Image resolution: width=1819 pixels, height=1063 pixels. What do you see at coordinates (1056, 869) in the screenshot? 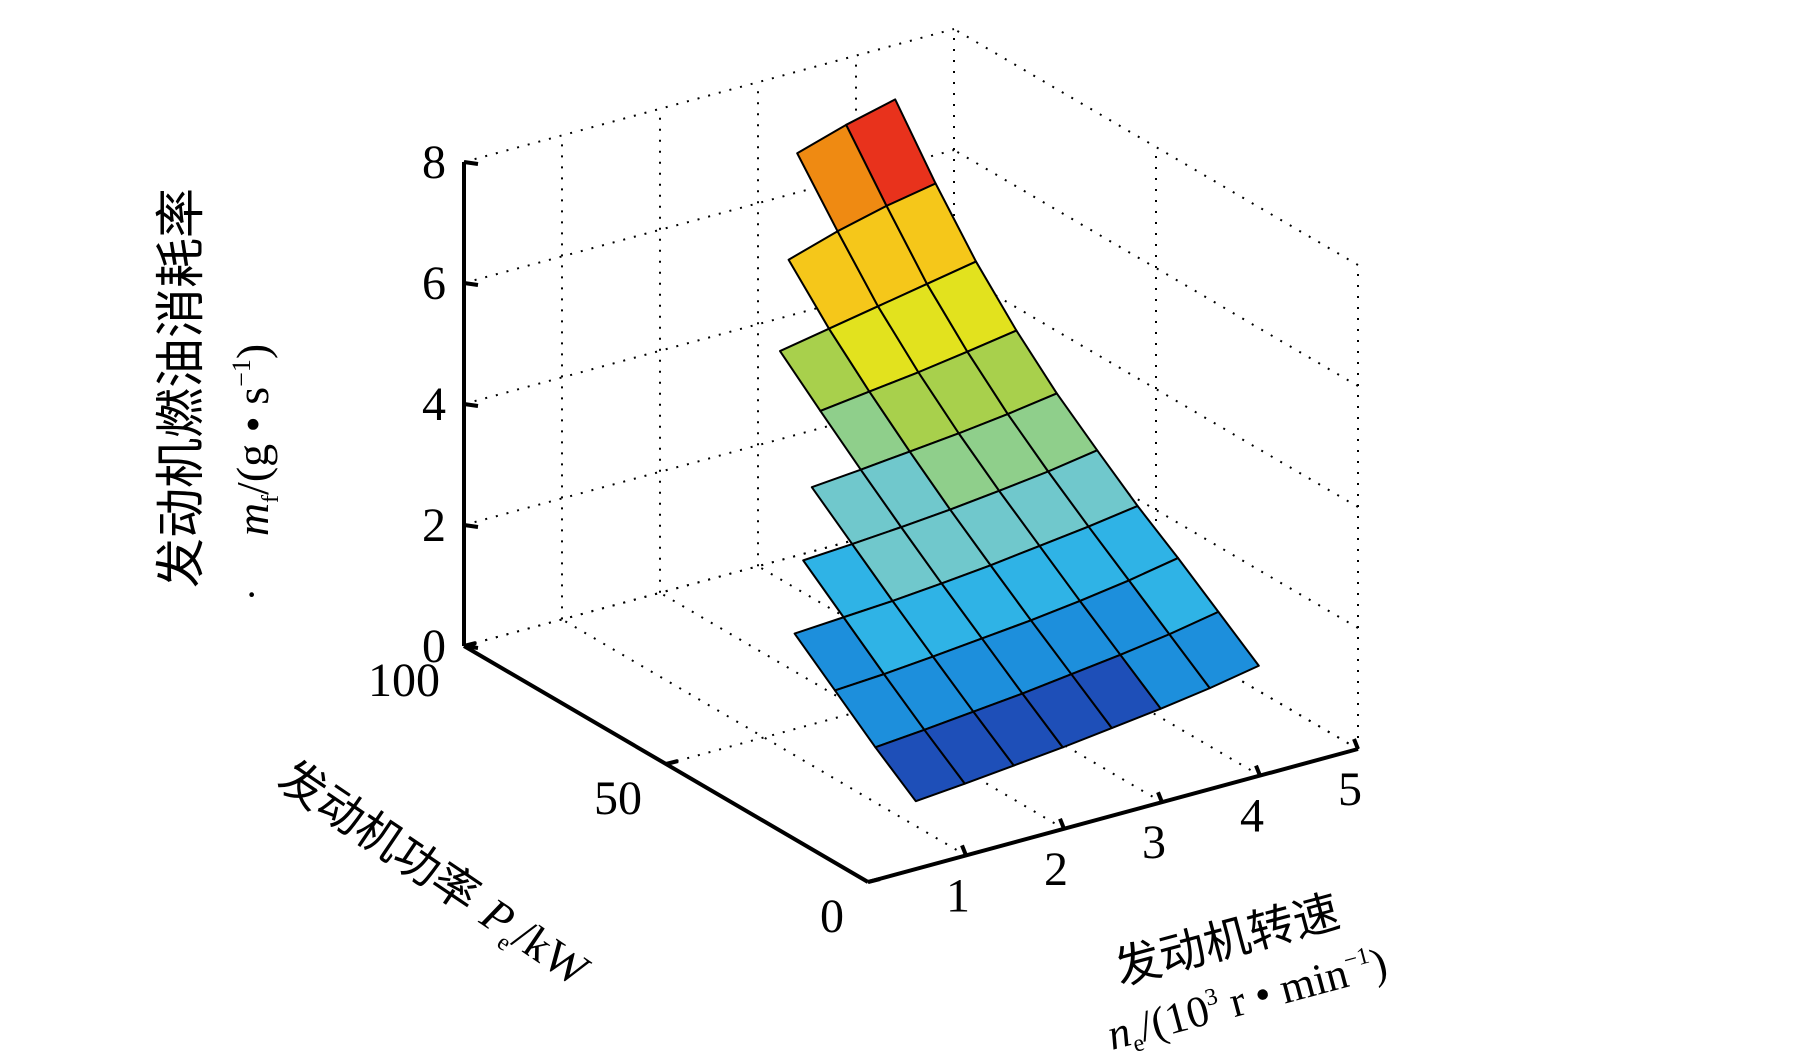
I see `x-tick-label: 2` at bounding box center [1056, 869].